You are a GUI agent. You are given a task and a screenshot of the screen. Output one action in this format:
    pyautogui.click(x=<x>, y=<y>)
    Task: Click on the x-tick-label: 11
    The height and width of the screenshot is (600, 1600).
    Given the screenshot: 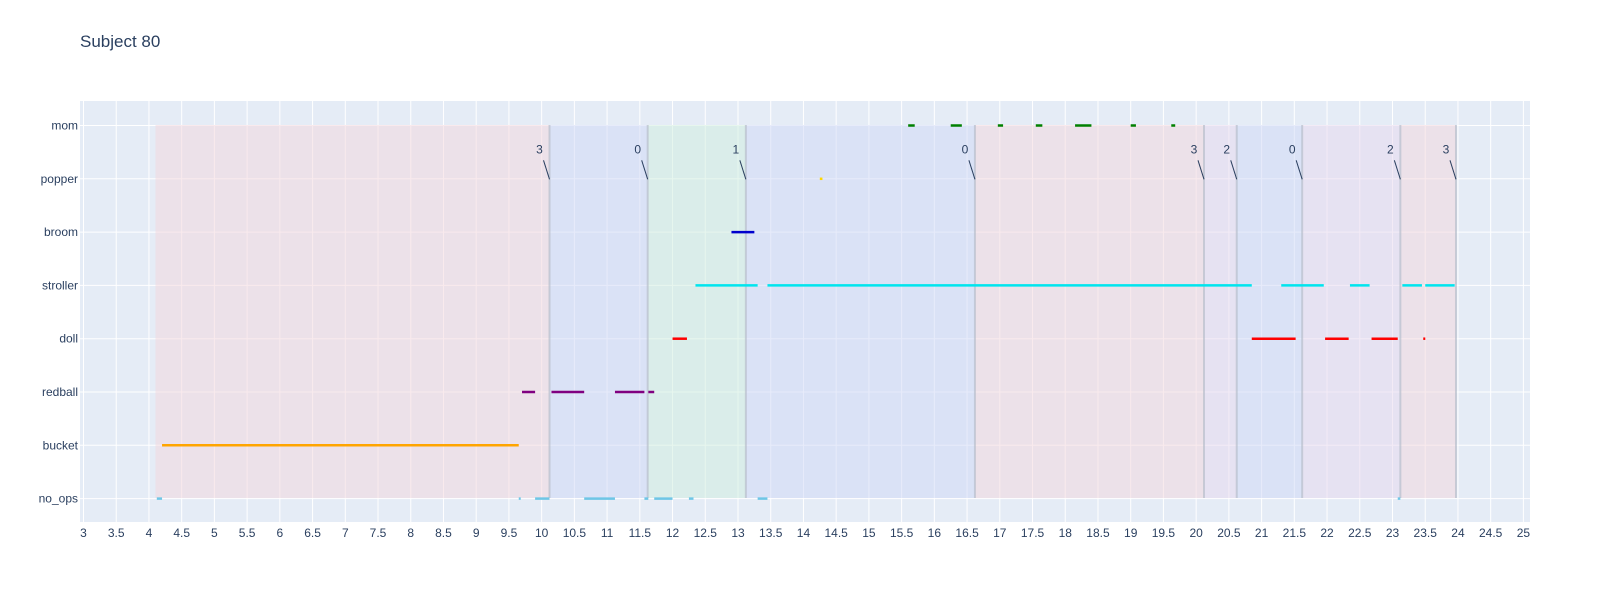 What is the action you would take?
    pyautogui.click(x=607, y=533)
    